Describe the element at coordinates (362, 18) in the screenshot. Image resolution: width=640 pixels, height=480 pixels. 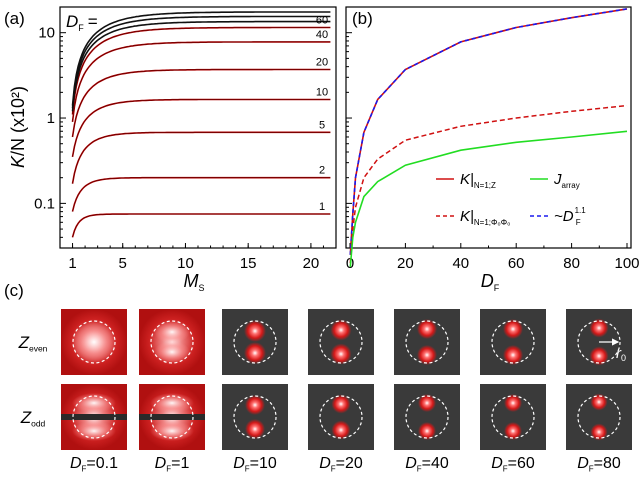
I see `panel-b-letter: (b)` at that location.